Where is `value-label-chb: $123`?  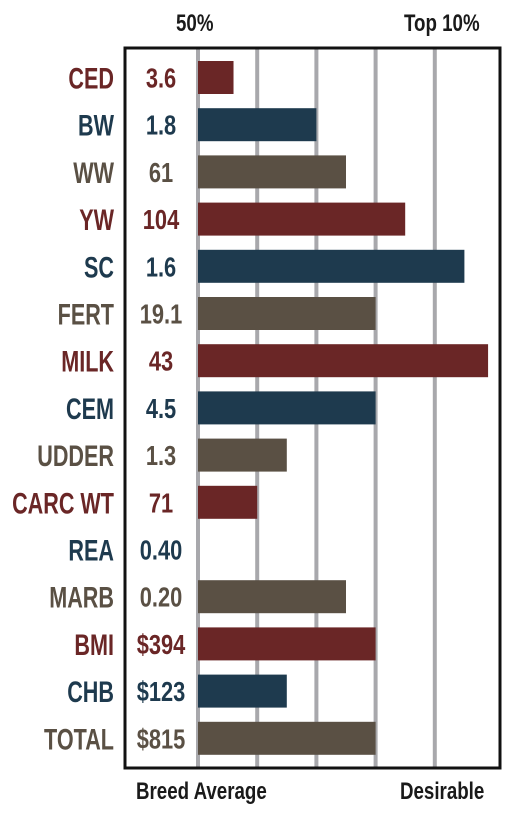
value-label-chb: $123 is located at coordinates (161, 692).